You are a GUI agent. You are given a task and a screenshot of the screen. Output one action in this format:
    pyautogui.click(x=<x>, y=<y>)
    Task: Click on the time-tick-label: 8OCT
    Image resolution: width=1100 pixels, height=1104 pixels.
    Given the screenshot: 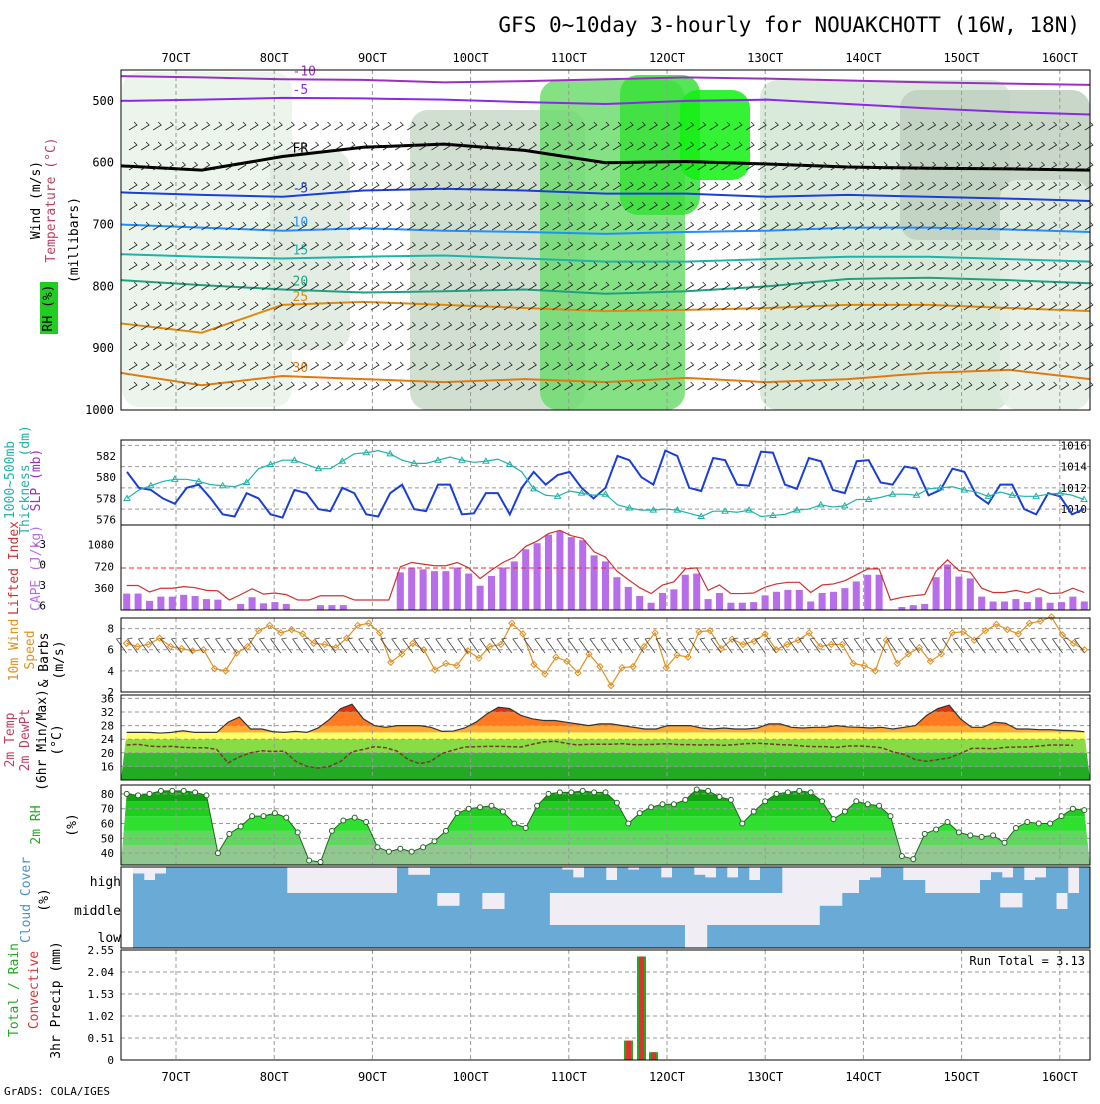 What is the action you would take?
    pyautogui.click(x=274, y=1077)
    